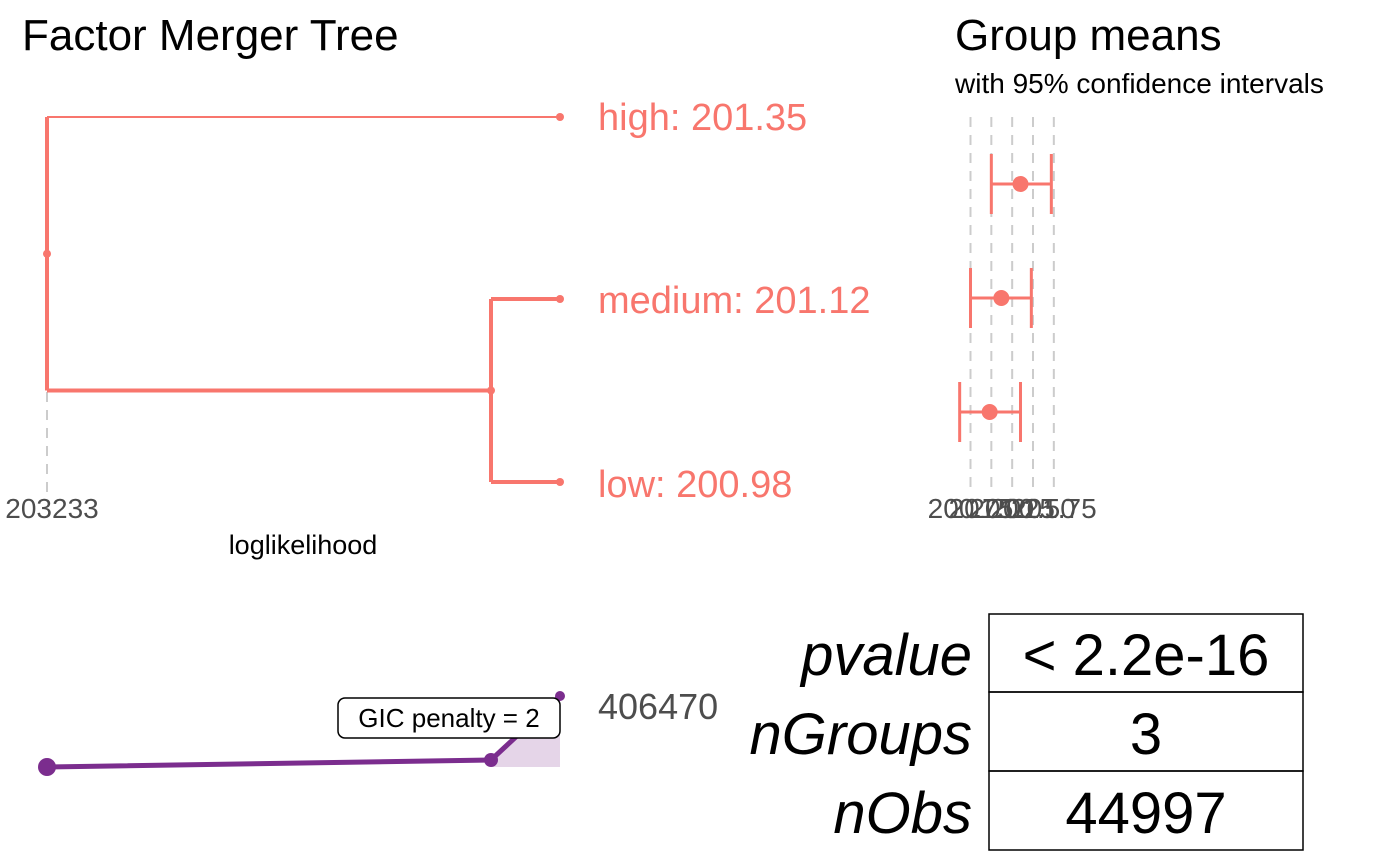 Image resolution: width=1400 pixels, height=865 pixels. Describe the element at coordinates (1145, 813) in the screenshot. I see `stat-value-nobs: 44997` at that location.